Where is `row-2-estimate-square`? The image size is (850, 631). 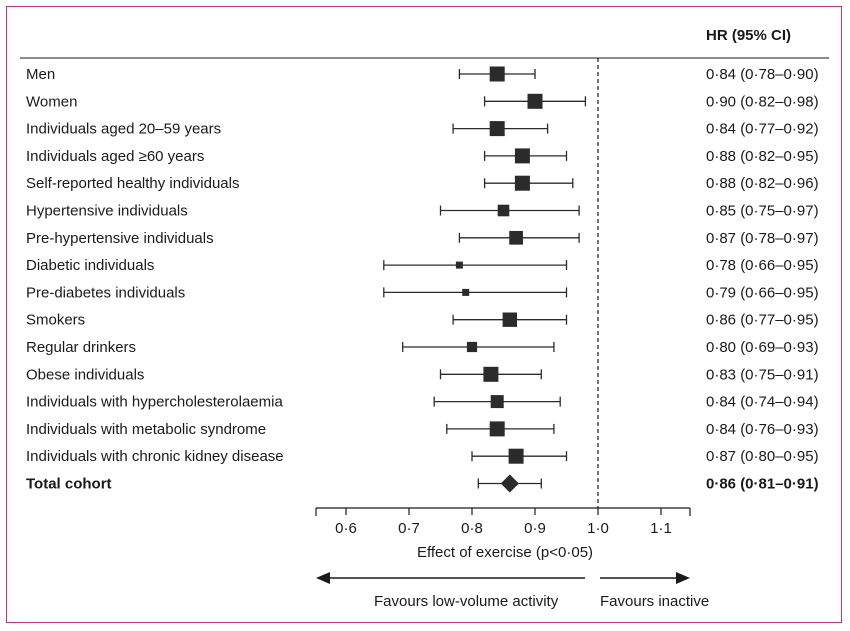 row-2-estimate-square is located at coordinates (497, 129).